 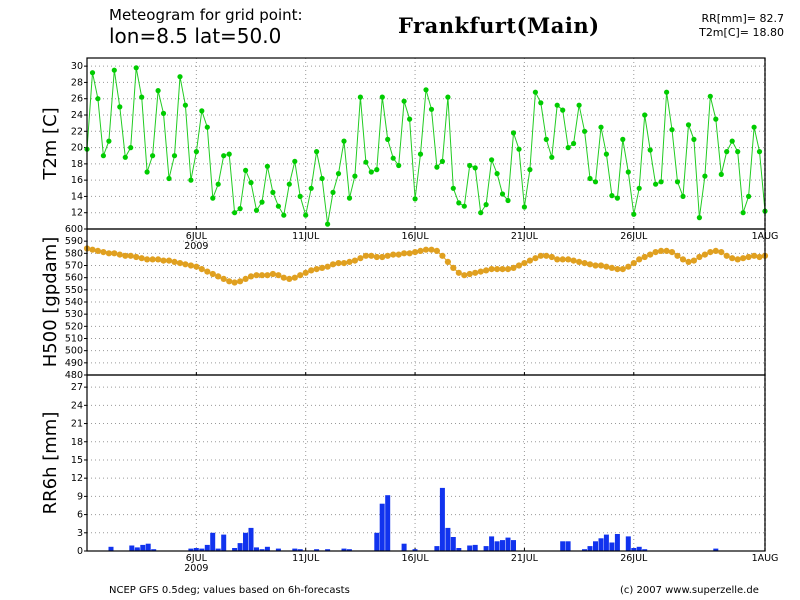 What do you see at coordinates (74, 363) in the screenshot?
I see `y-tick-label: 490` at bounding box center [74, 363].